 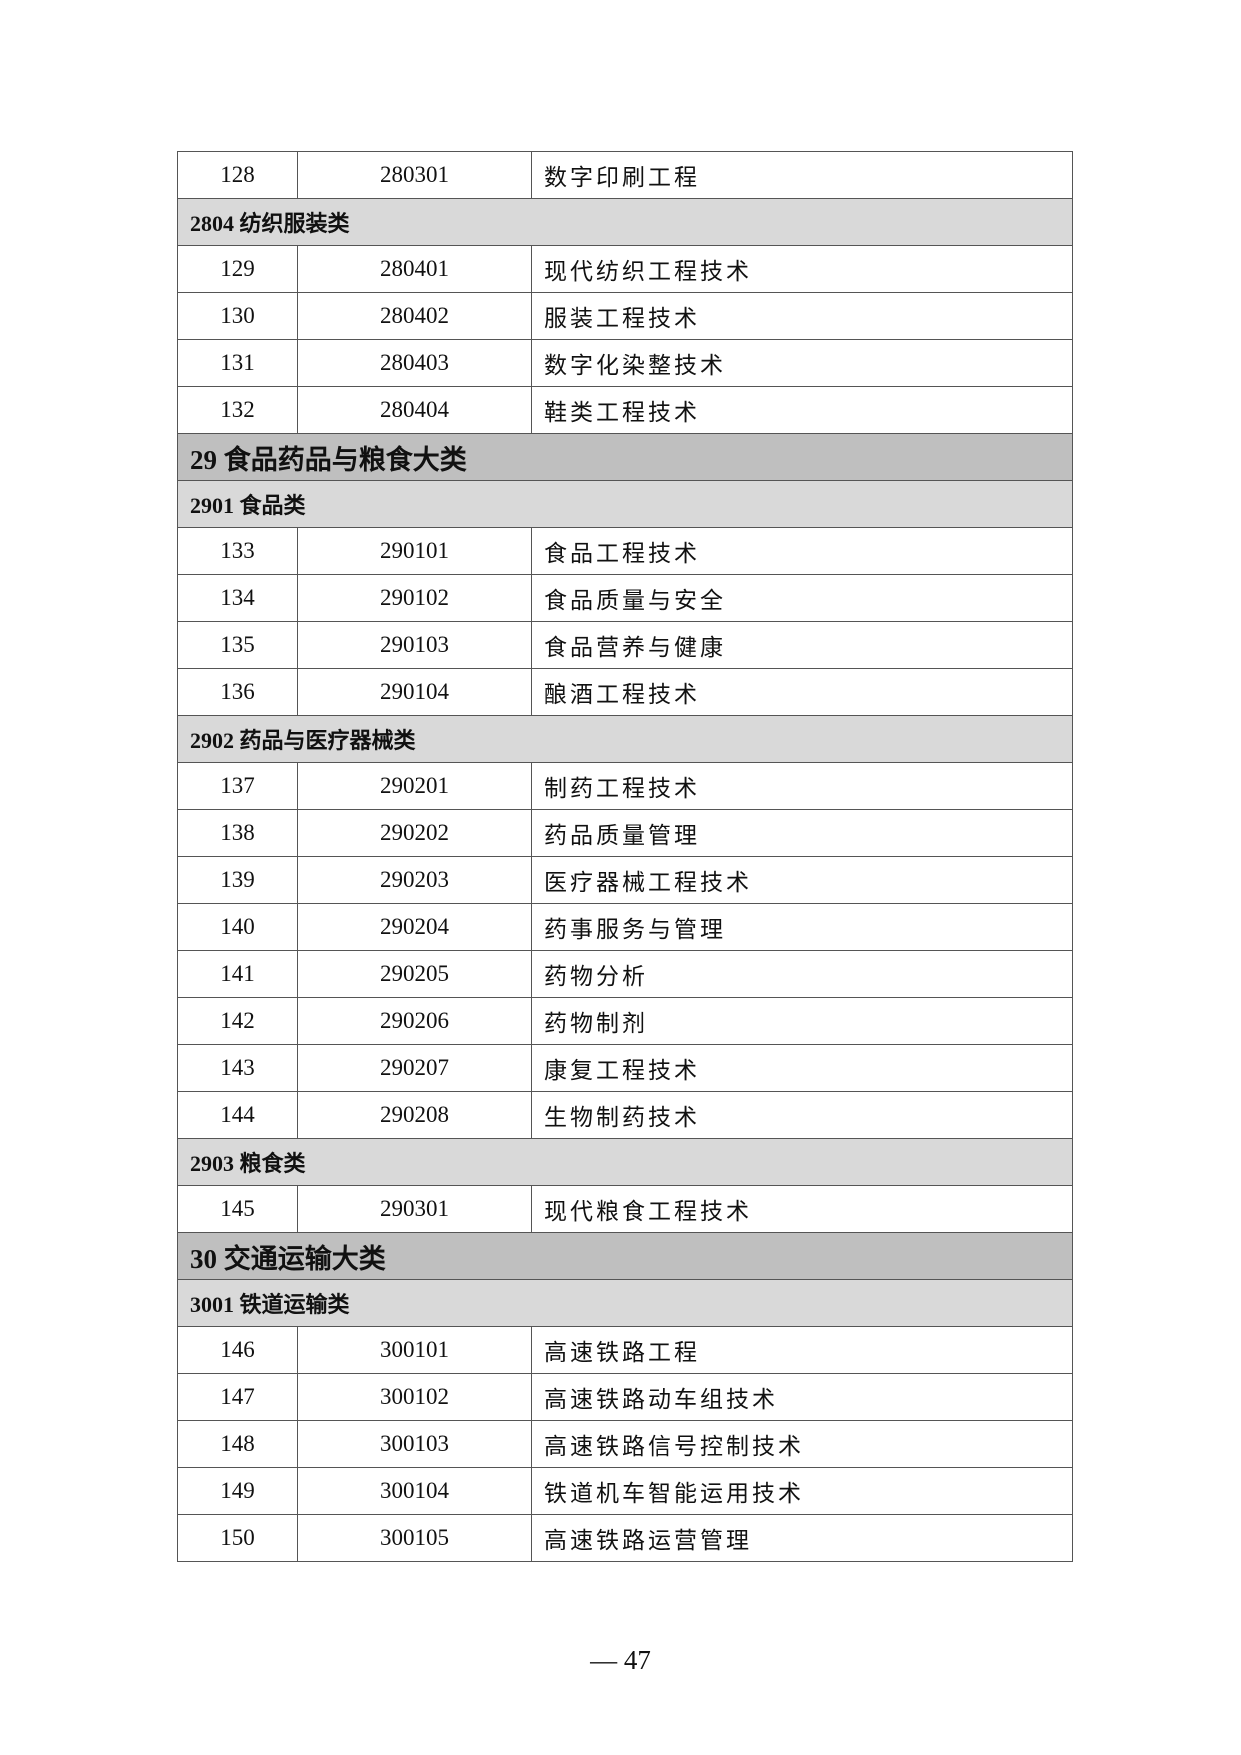 What do you see at coordinates (414, 1209) in the screenshot?
I see `major-code: 290301` at bounding box center [414, 1209].